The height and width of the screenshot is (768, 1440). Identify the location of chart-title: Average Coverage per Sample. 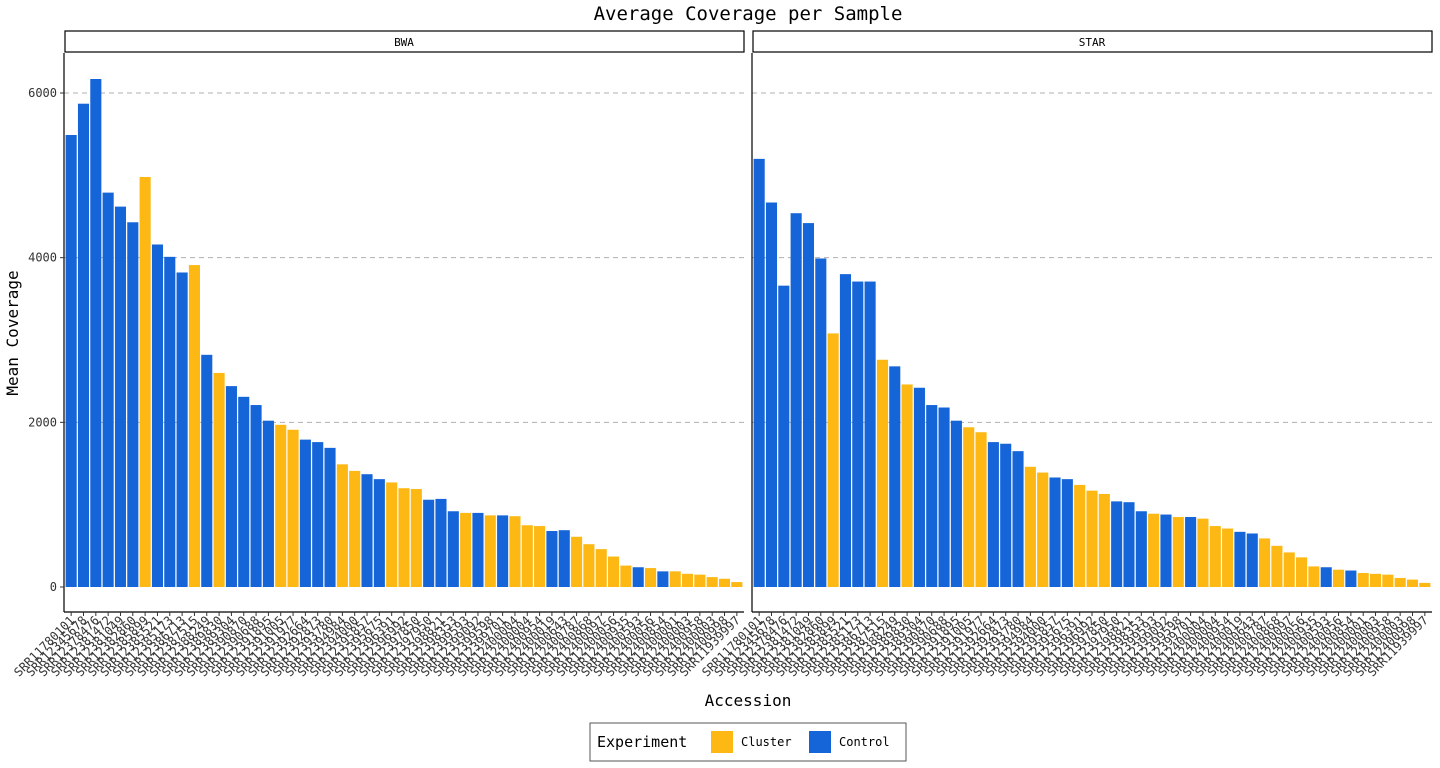
(748, 14).